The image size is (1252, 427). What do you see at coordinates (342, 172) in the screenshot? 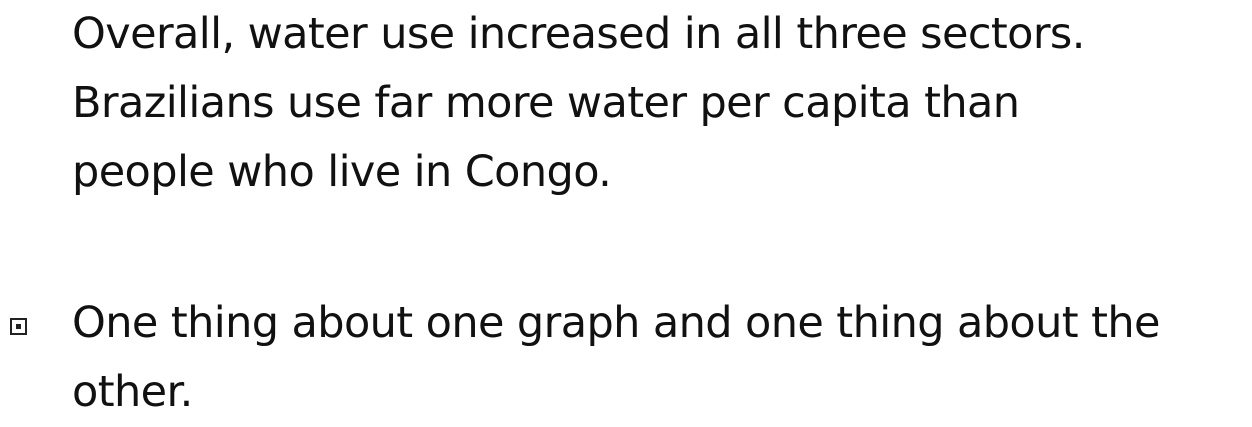
I see `summary-line-3: people who live in Congo.` at bounding box center [342, 172].